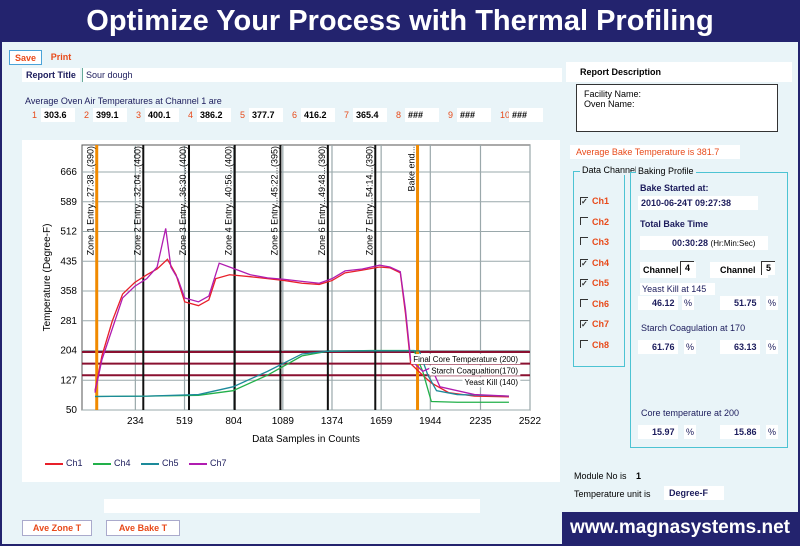 The width and height of the screenshot is (800, 546). What do you see at coordinates (674, 188) in the screenshot?
I see `bake-started-label: Bake Started at:` at bounding box center [674, 188].